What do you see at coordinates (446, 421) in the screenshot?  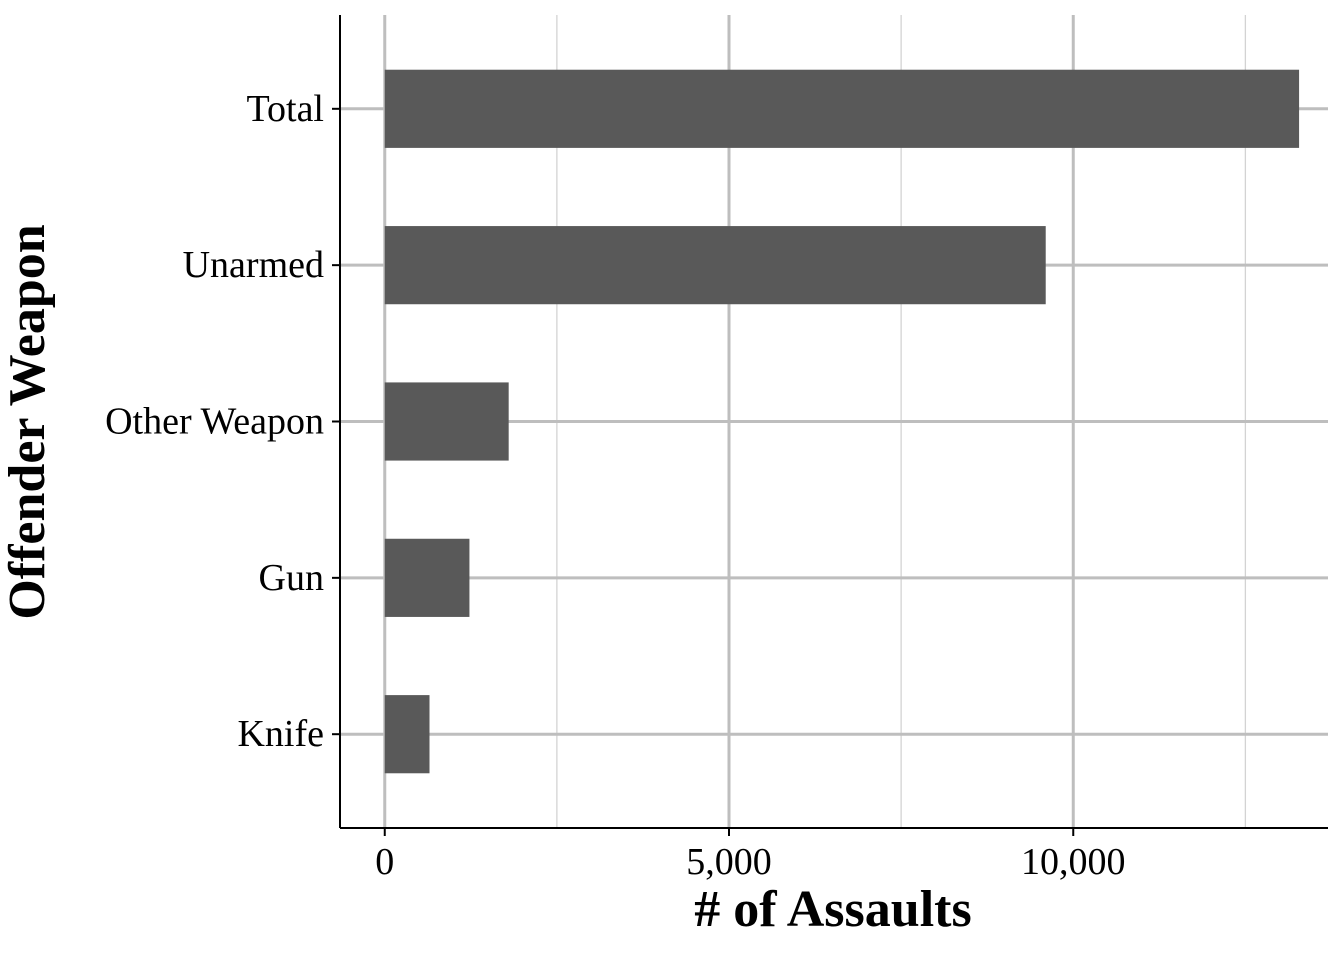 I see `bar-other-weapon` at bounding box center [446, 421].